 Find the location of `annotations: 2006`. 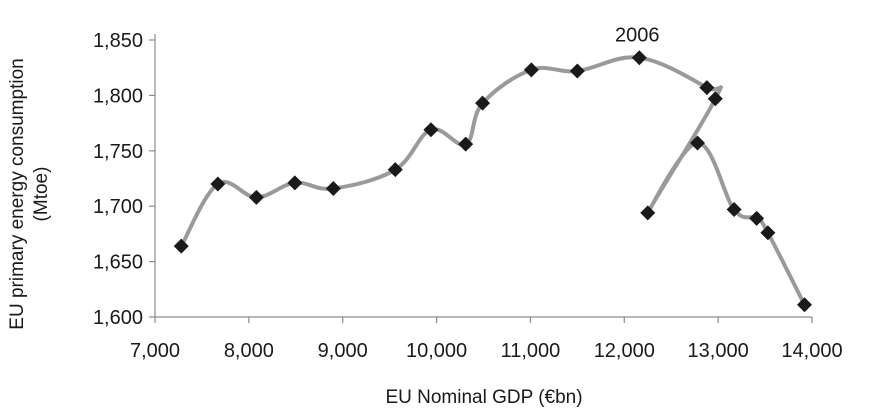

annotations: 2006 is located at coordinates (637, 36).